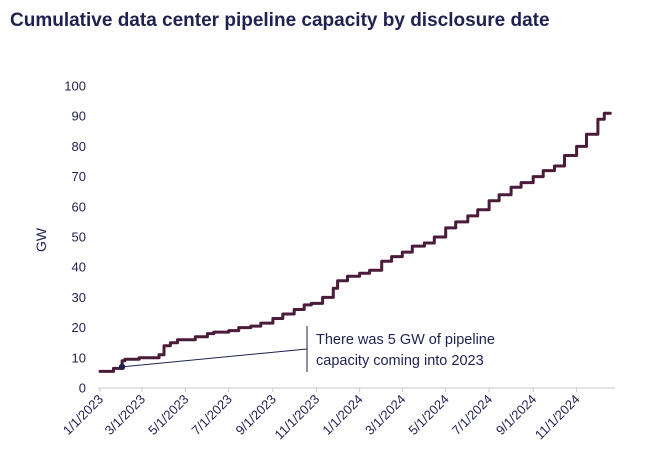 This screenshot has width=650, height=460. What do you see at coordinates (215, 358) in the screenshot?
I see `annotation-callout-line` at bounding box center [215, 358].